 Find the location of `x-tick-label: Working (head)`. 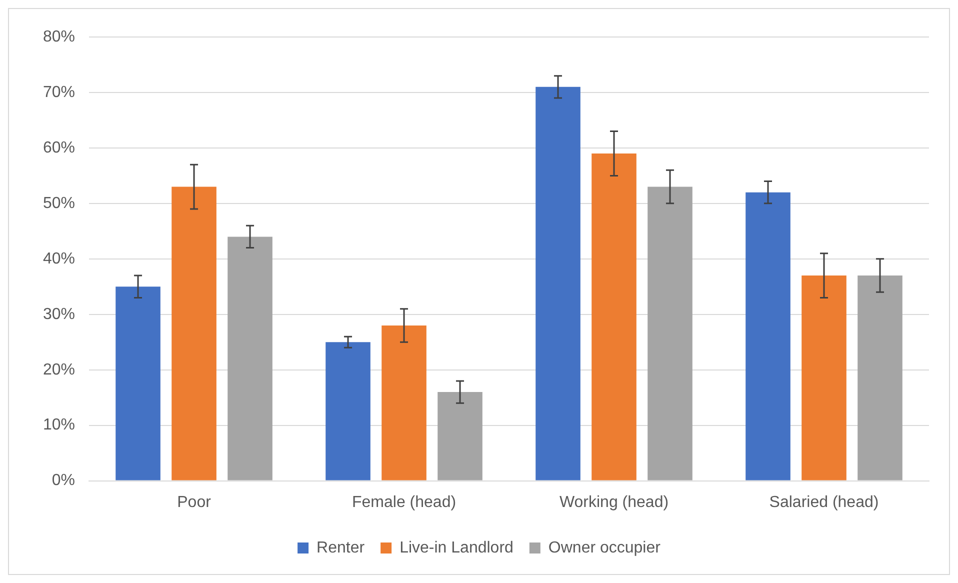

x-tick-label: Working (head) is located at coordinates (614, 502).